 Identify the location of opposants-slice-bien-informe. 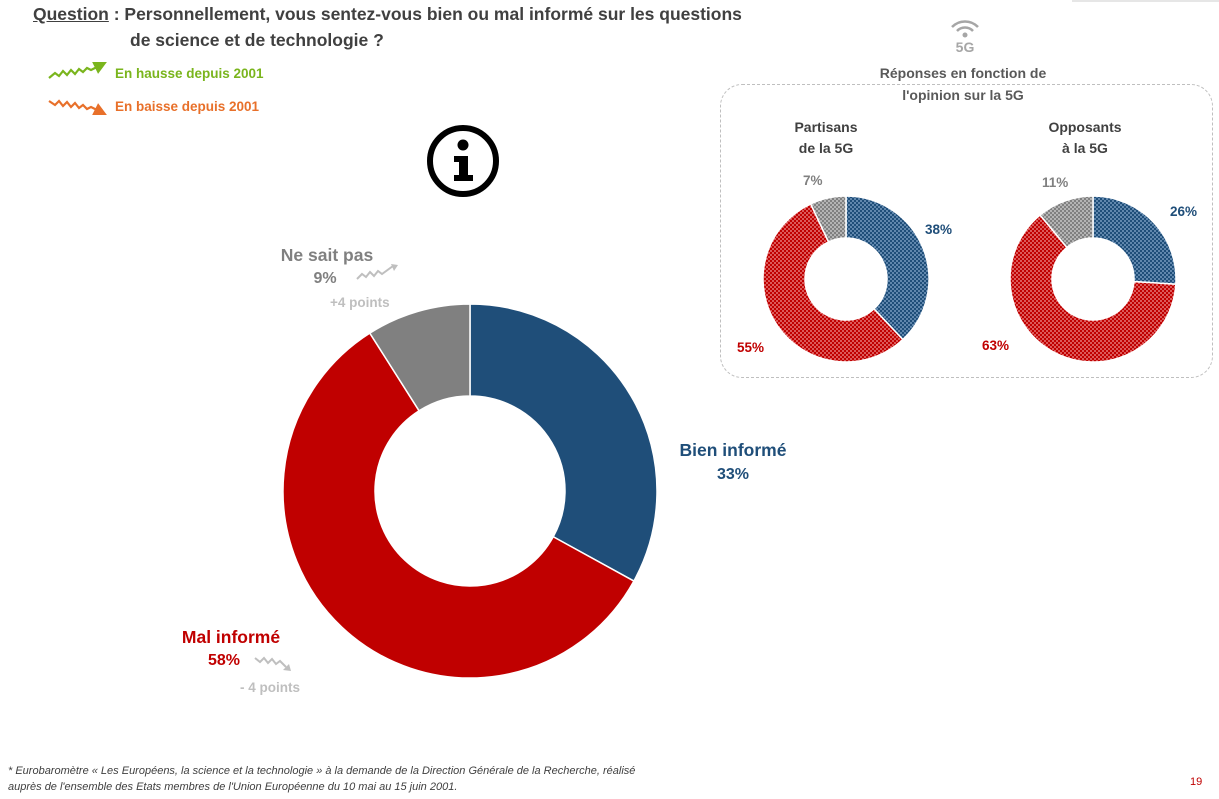
(1134, 240).